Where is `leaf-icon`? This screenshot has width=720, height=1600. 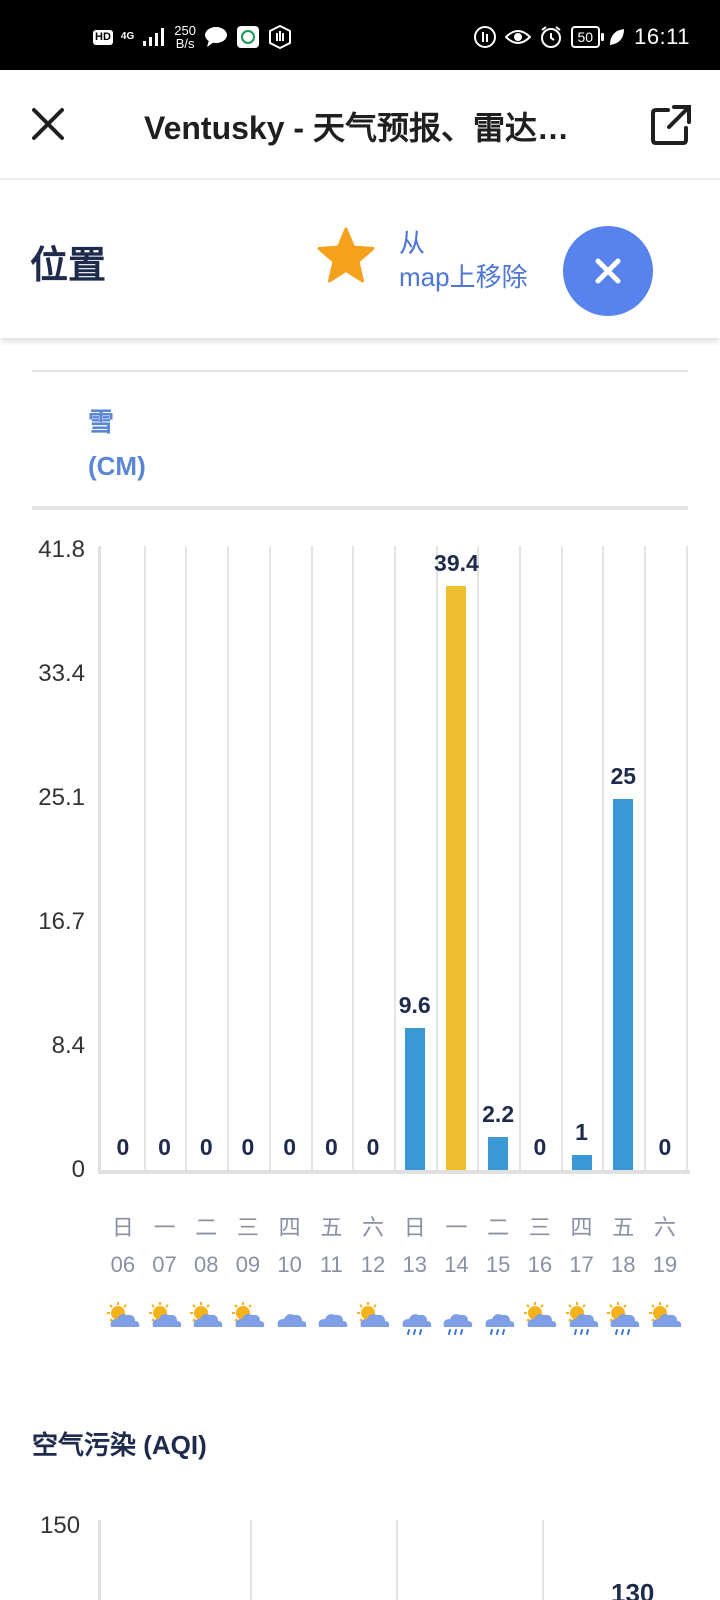 leaf-icon is located at coordinates (617, 37).